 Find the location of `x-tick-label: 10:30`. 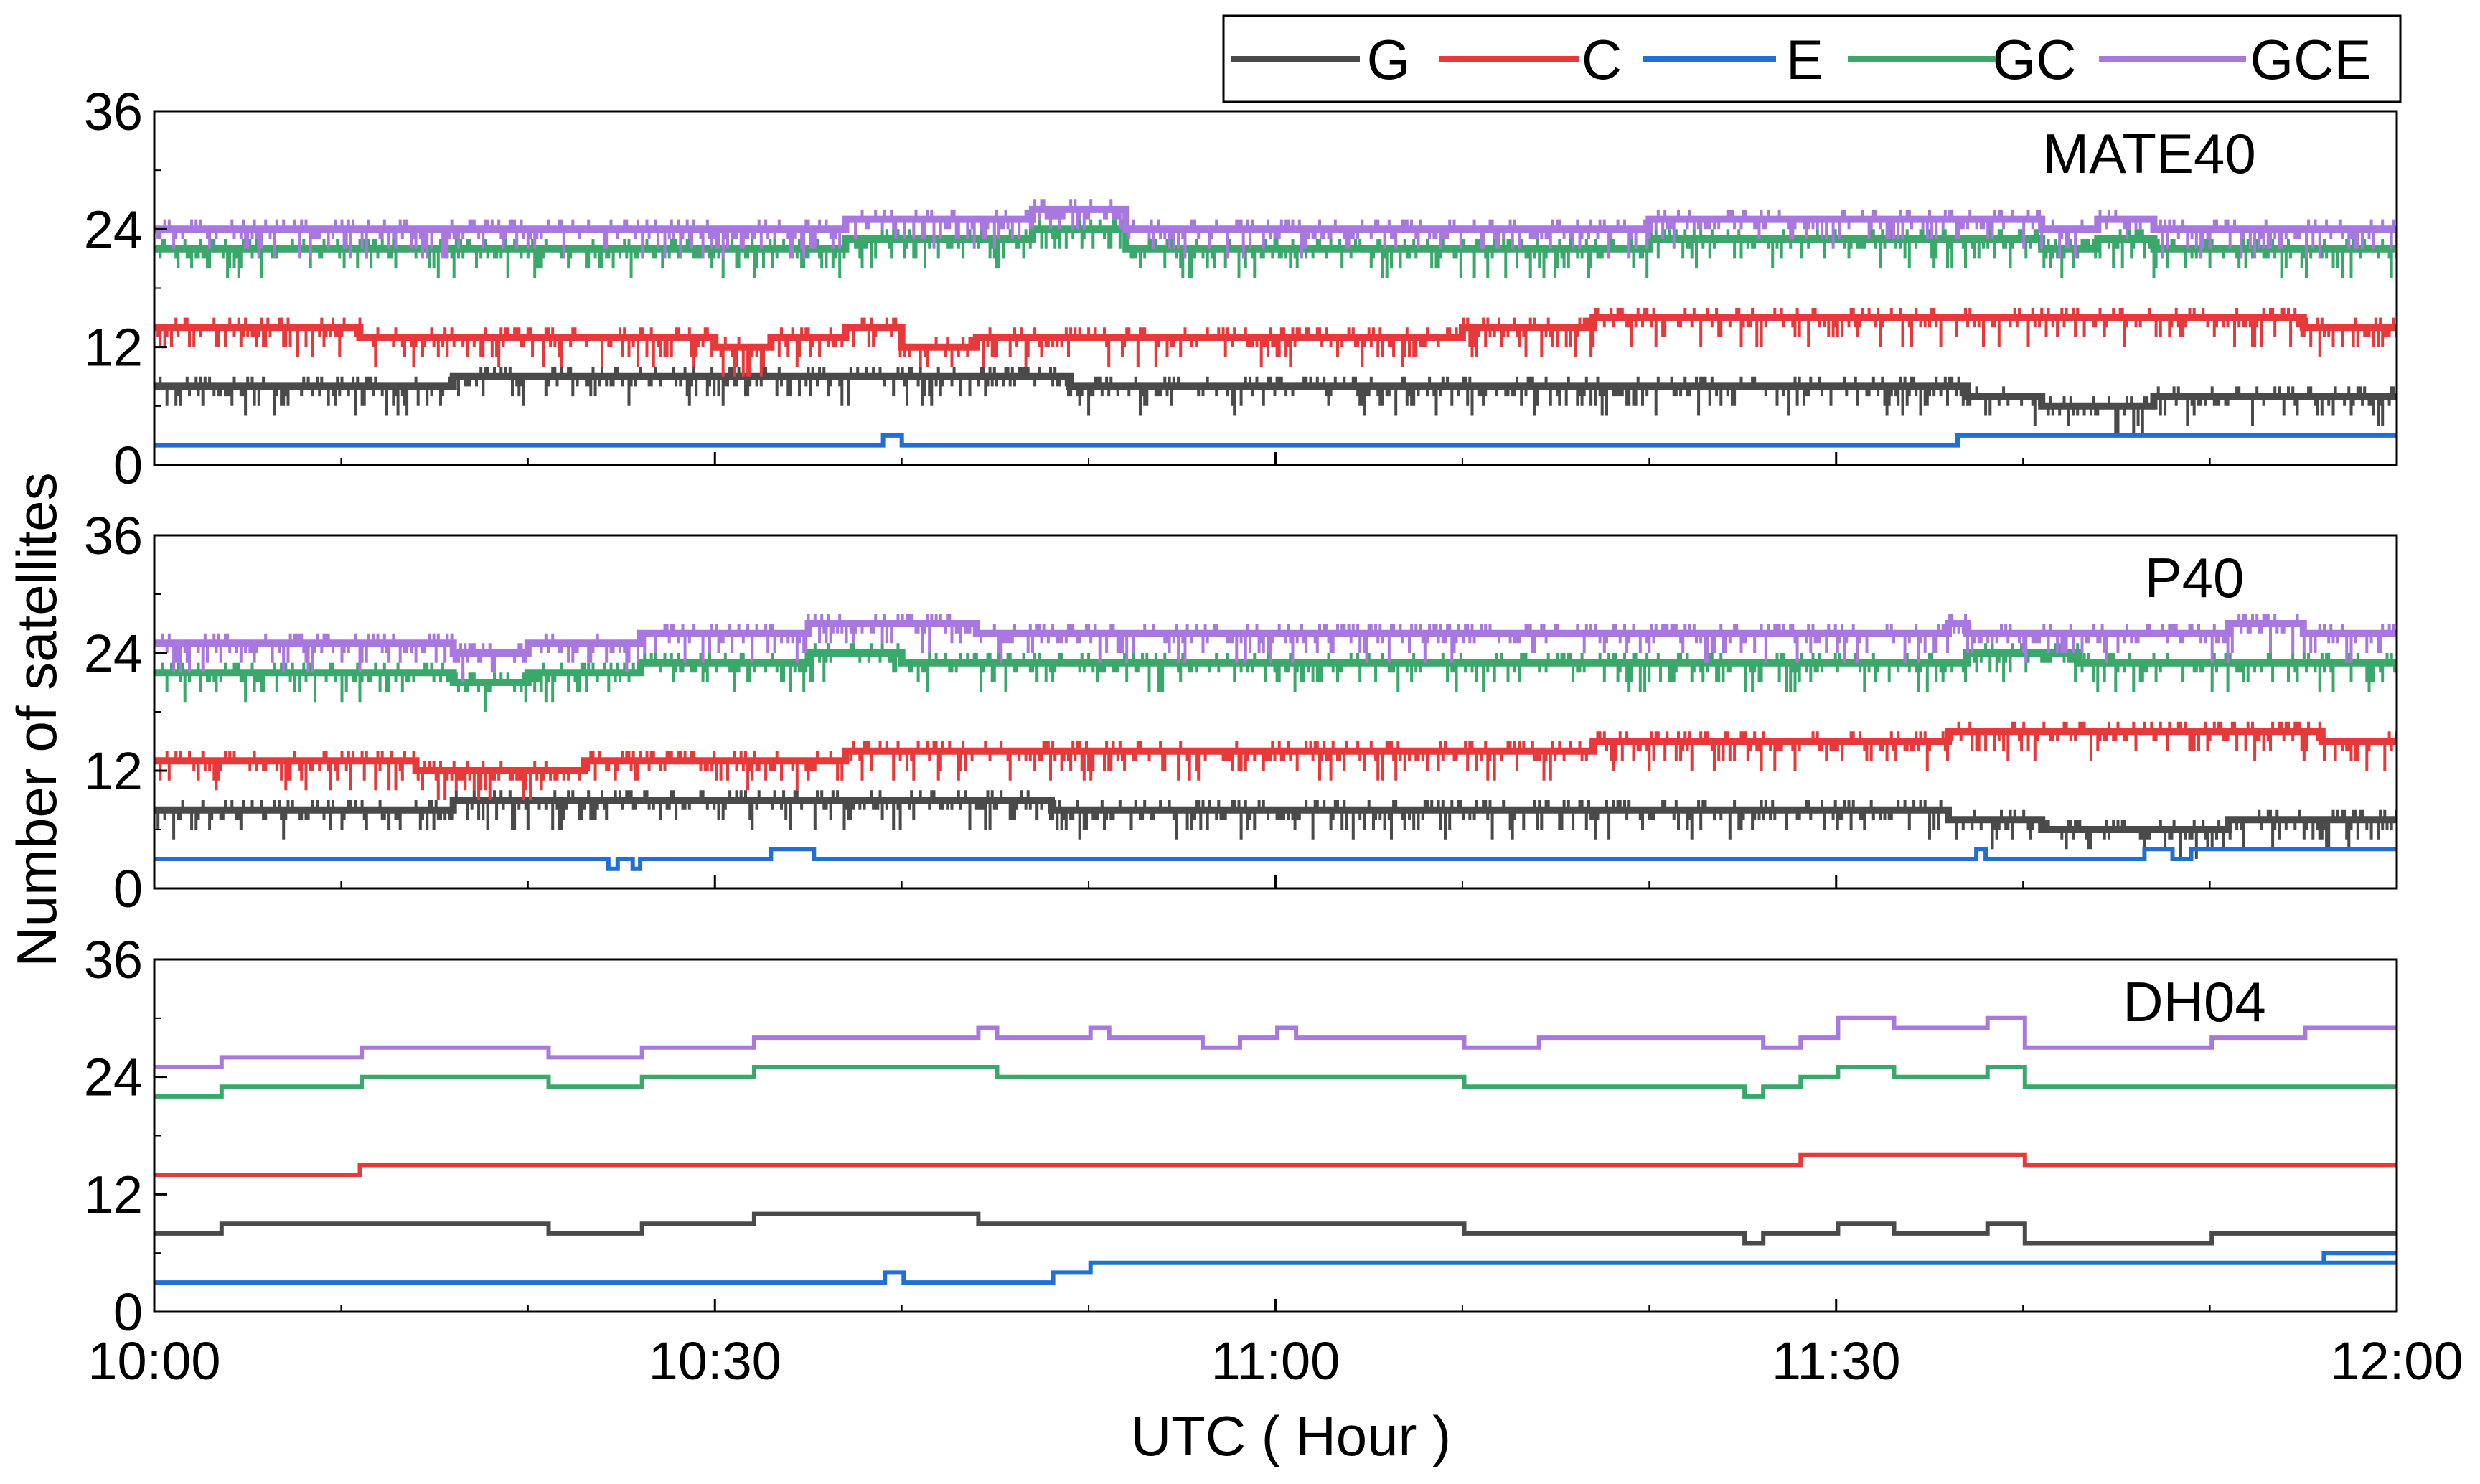

x-tick-label: 10:30 is located at coordinates (715, 1361).